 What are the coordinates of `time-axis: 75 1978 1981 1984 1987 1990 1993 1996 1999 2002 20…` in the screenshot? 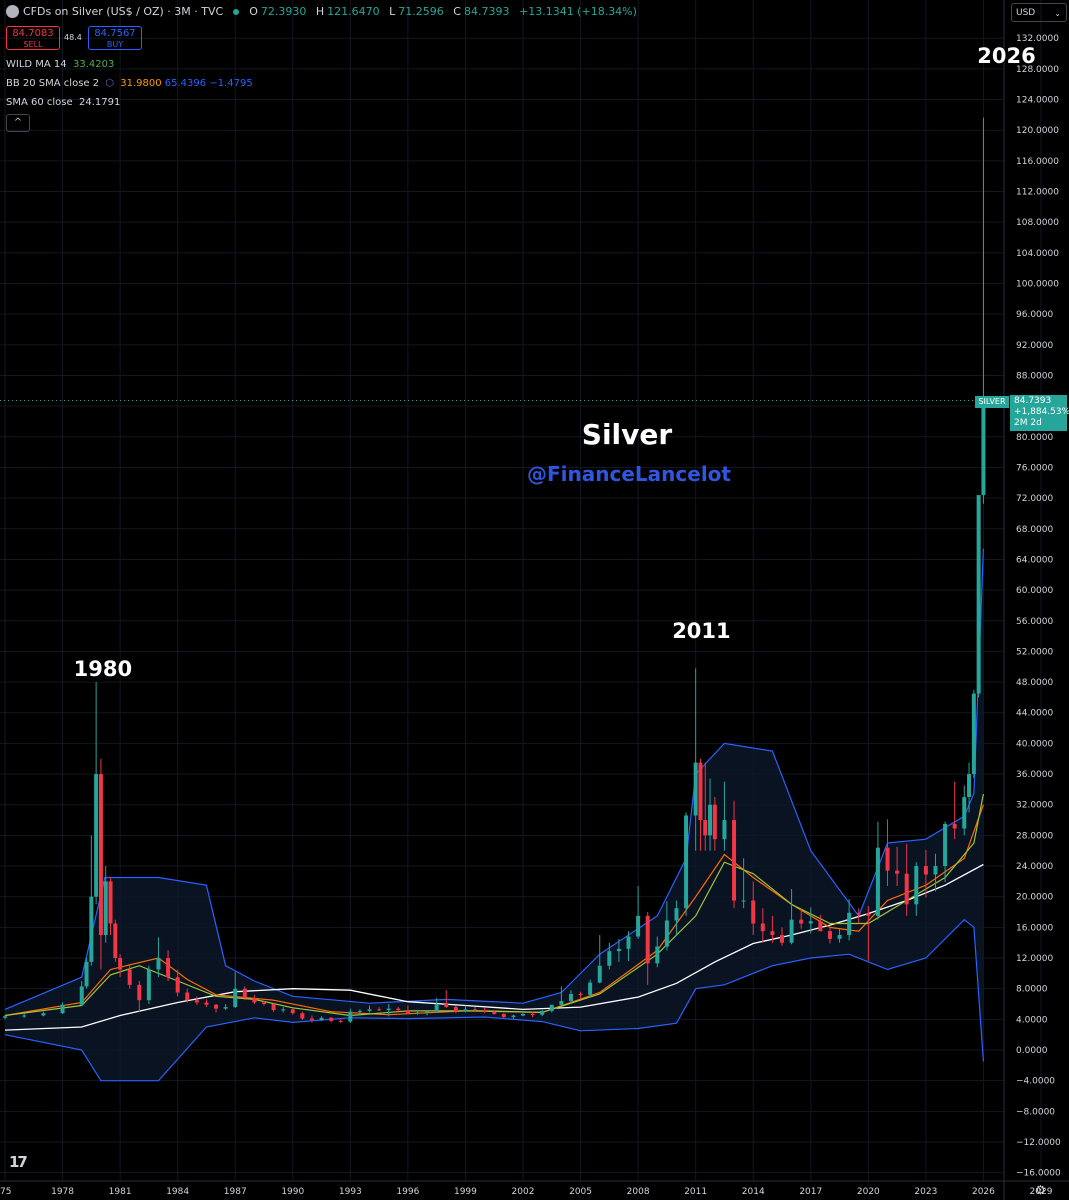 It's located at (526, 1192).